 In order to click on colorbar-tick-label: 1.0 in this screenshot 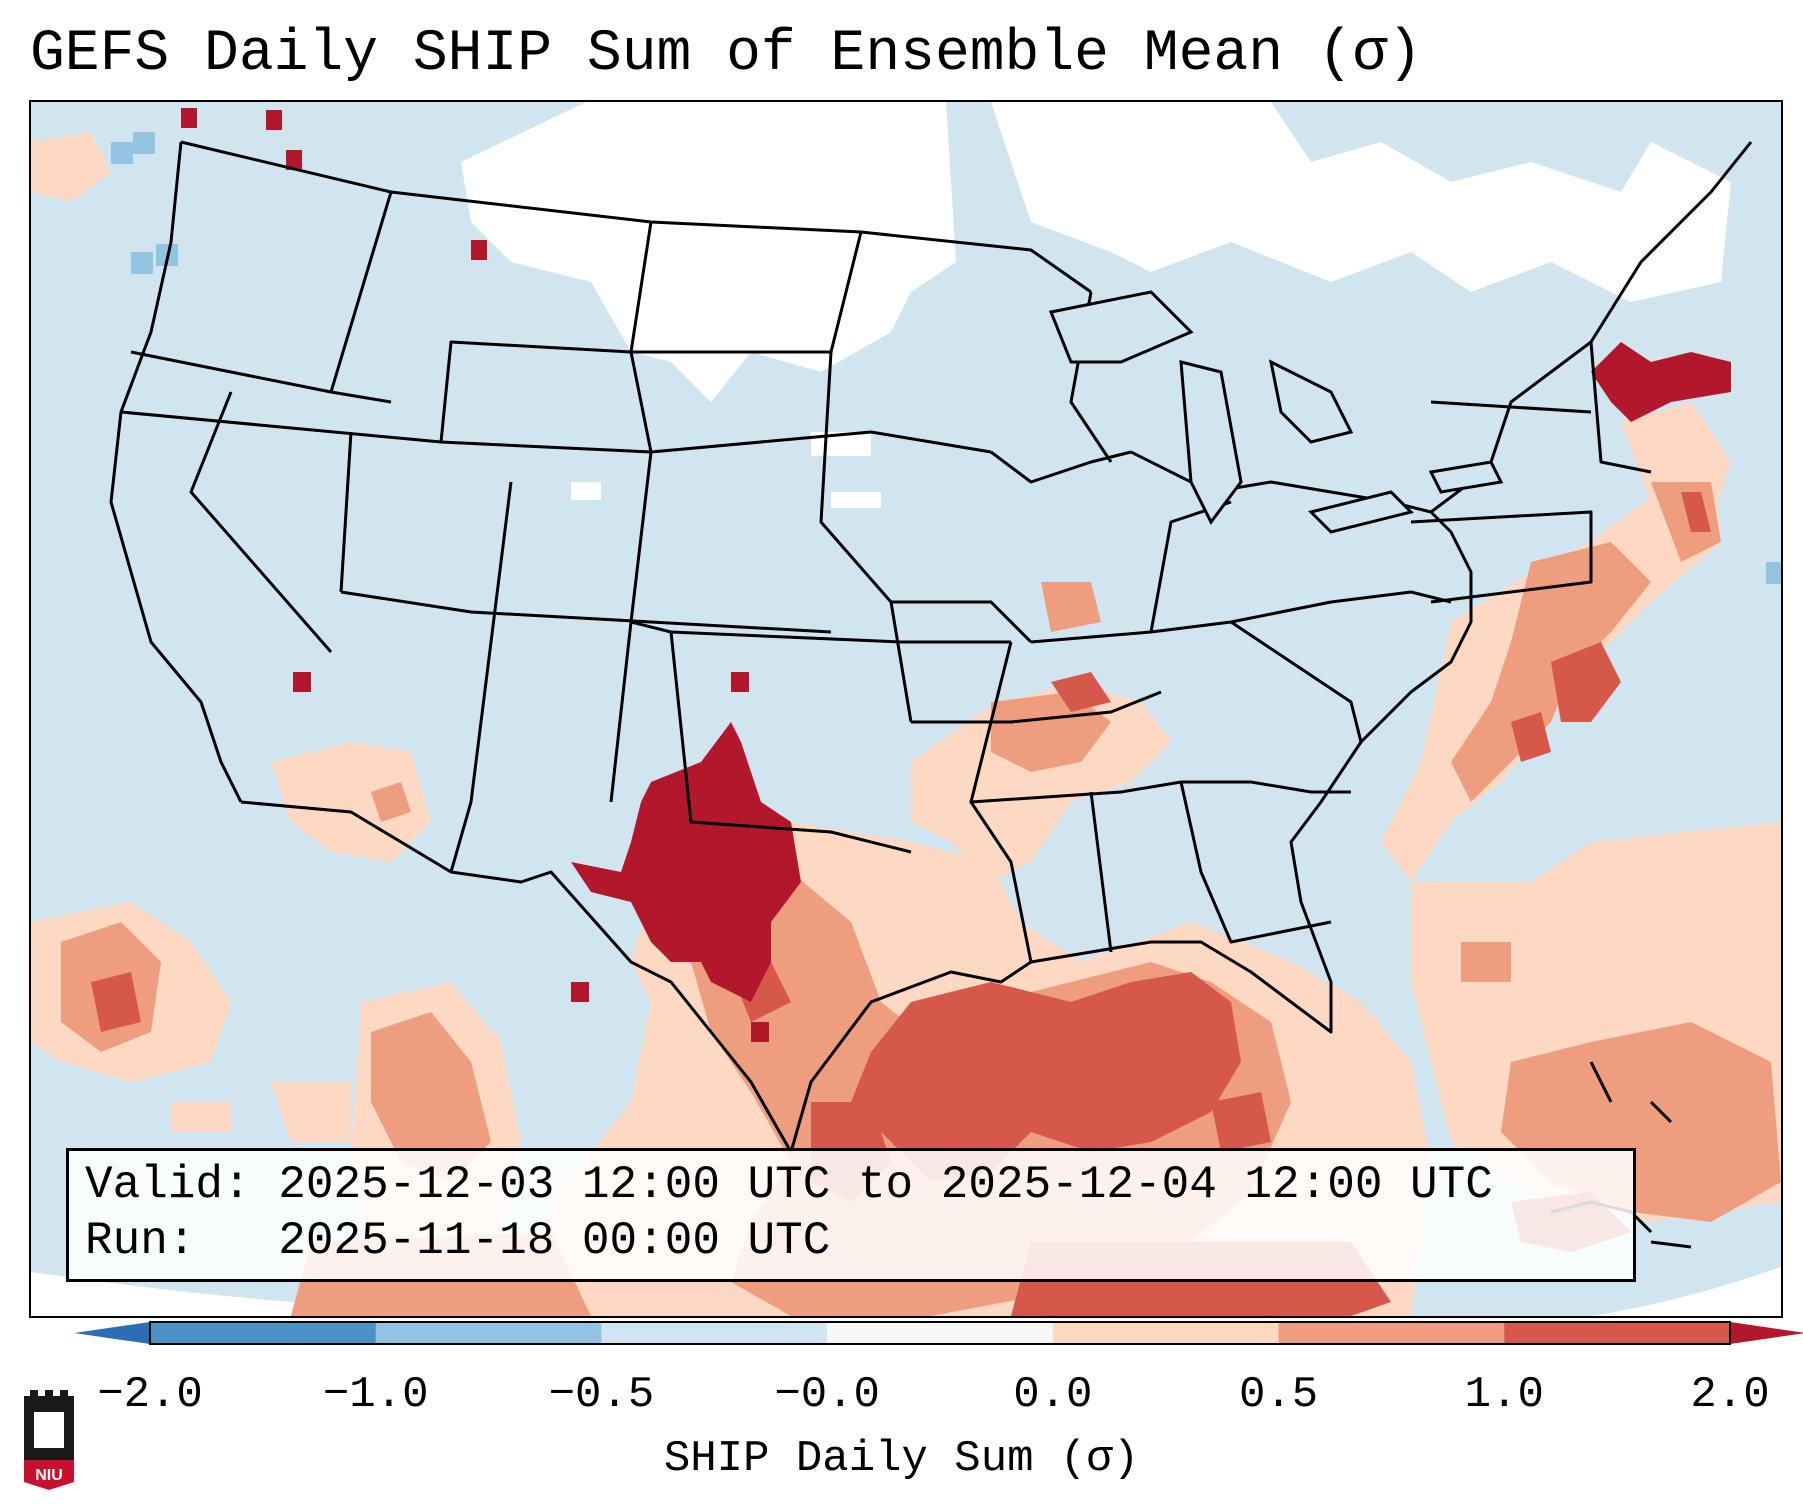, I will do `click(1504, 1395)`.